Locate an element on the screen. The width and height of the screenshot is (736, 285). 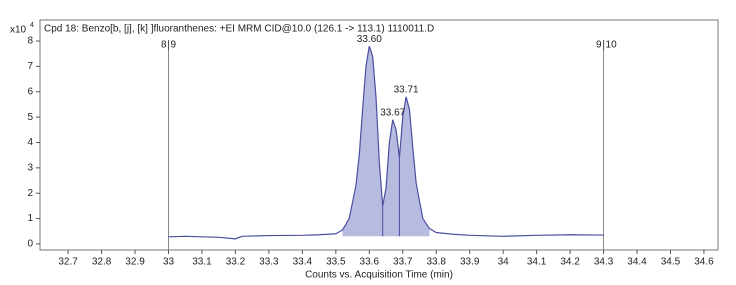
y-tick-label: 6 is located at coordinates (30, 91).